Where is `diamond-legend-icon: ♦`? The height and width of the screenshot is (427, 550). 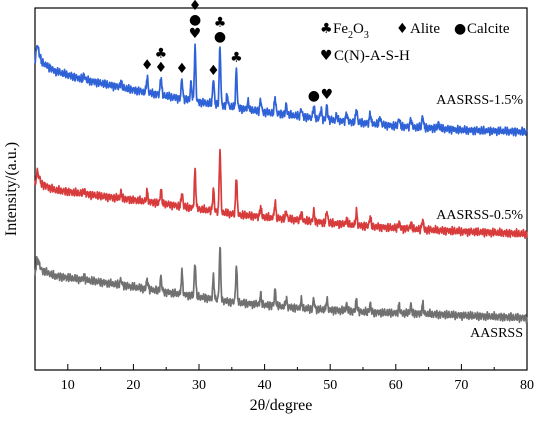
diamond-legend-icon: ♦ is located at coordinates (402, 29).